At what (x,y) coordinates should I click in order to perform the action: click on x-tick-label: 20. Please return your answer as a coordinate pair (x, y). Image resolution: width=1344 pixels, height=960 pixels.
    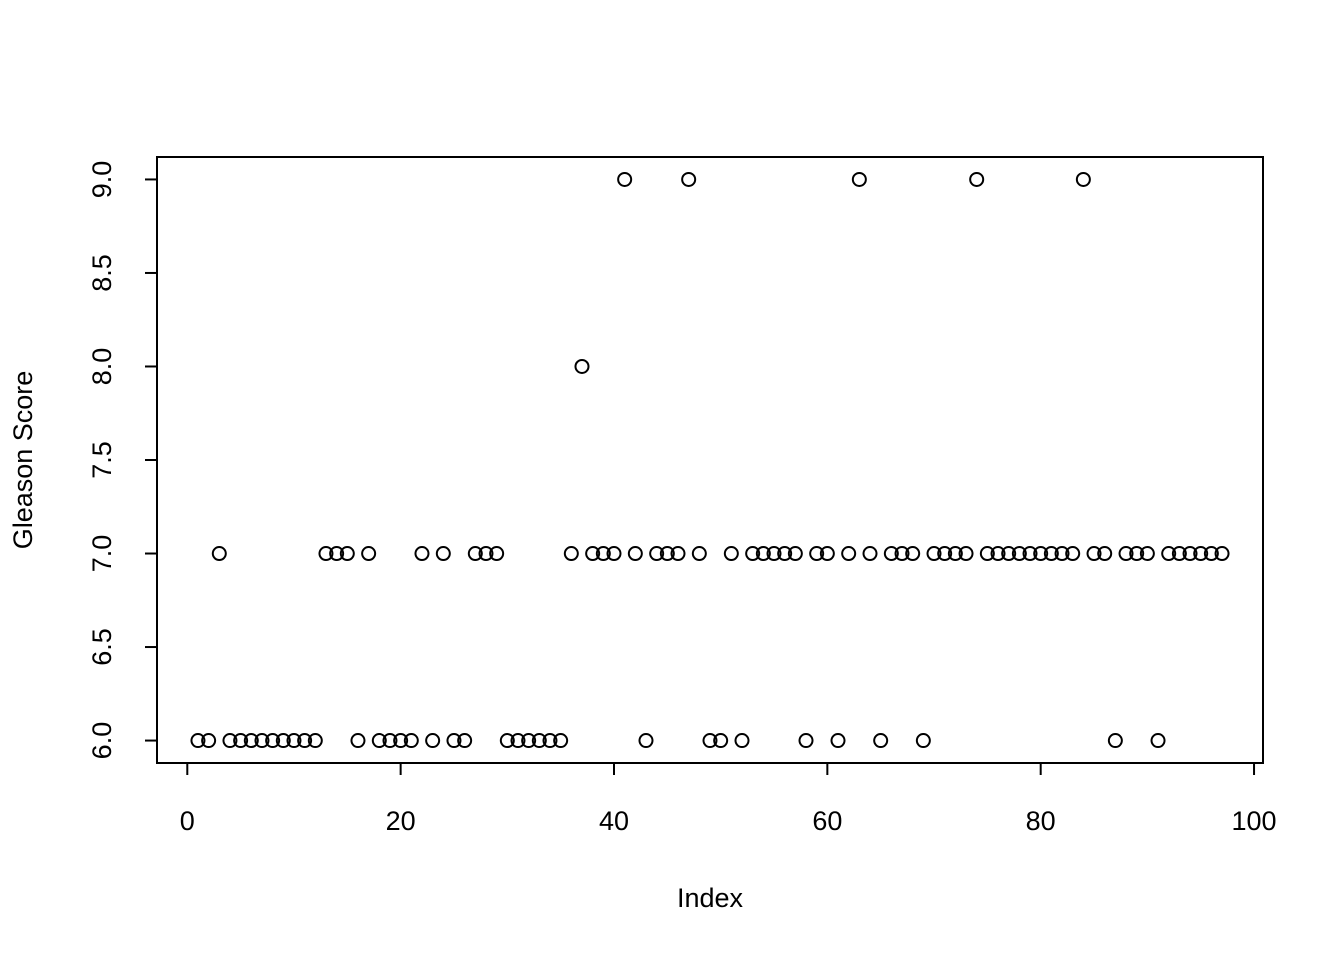
    Looking at the image, I should click on (401, 821).